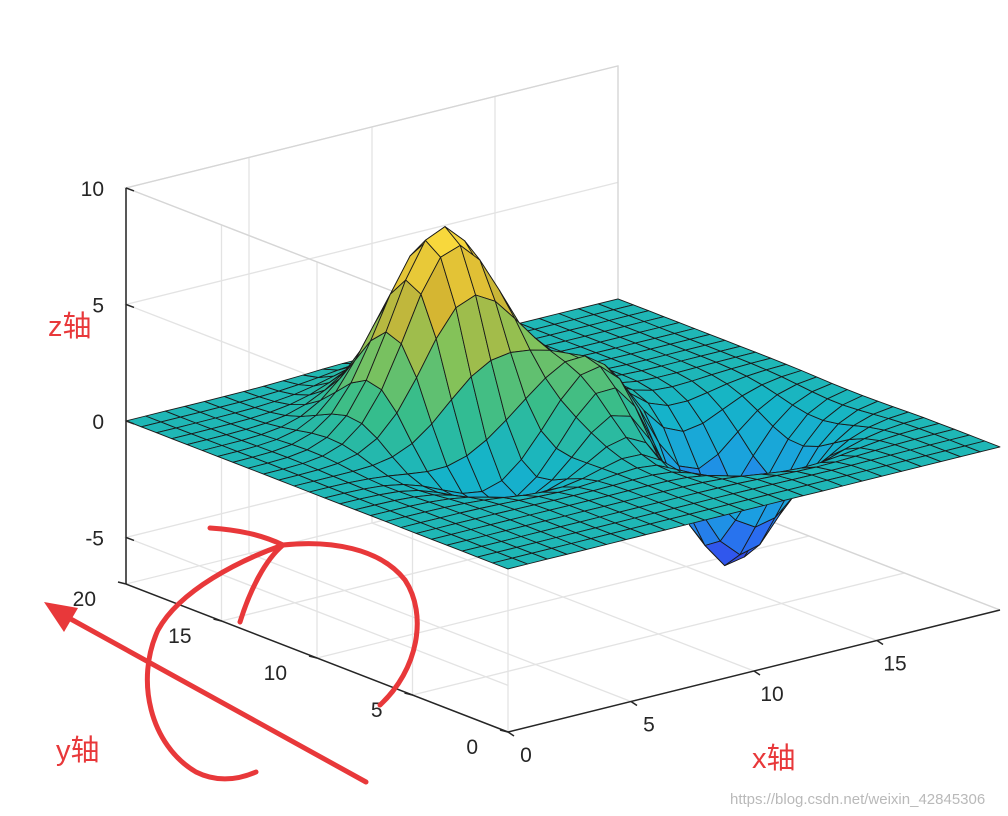 This screenshot has height=816, width=1008. Describe the element at coordinates (857, 799) in the screenshot. I see `watermark: https://blog.csdn.net/weixin_42845306` at that location.